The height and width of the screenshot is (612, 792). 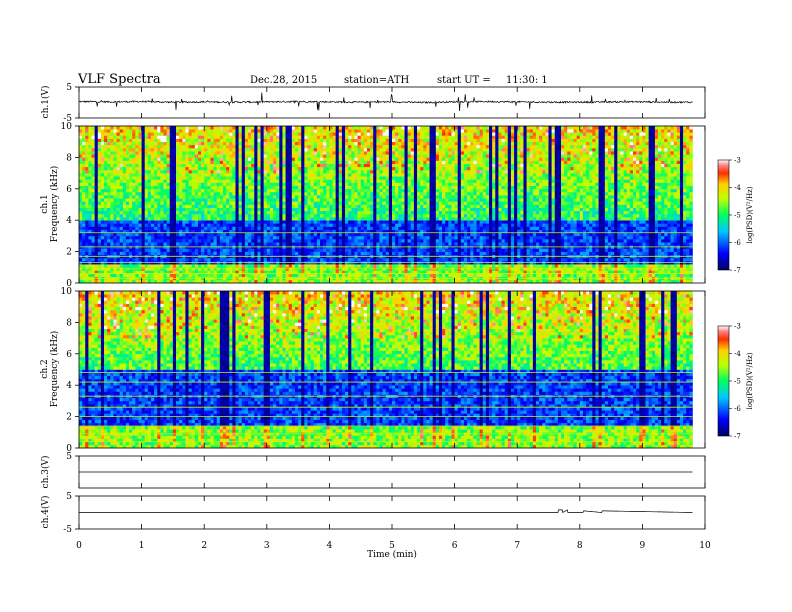 What do you see at coordinates (45, 368) in the screenshot?
I see `ch2-spectrogram-channel-label: ch.2` at bounding box center [45, 368].